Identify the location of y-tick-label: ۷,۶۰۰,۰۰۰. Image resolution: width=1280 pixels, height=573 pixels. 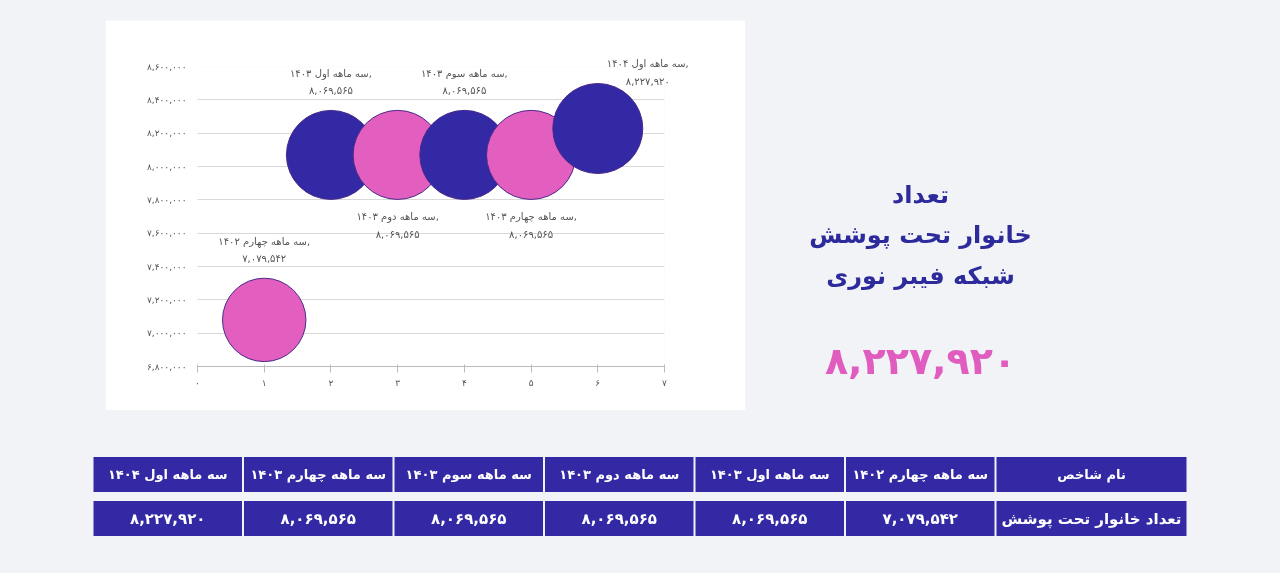
(166, 233).